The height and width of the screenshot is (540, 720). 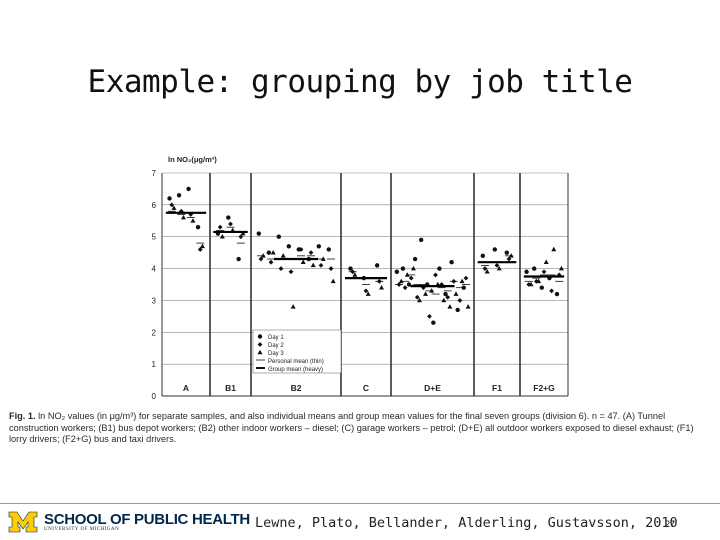 What do you see at coordinates (296, 388) in the screenshot?
I see `x-category-label: B2` at bounding box center [296, 388].